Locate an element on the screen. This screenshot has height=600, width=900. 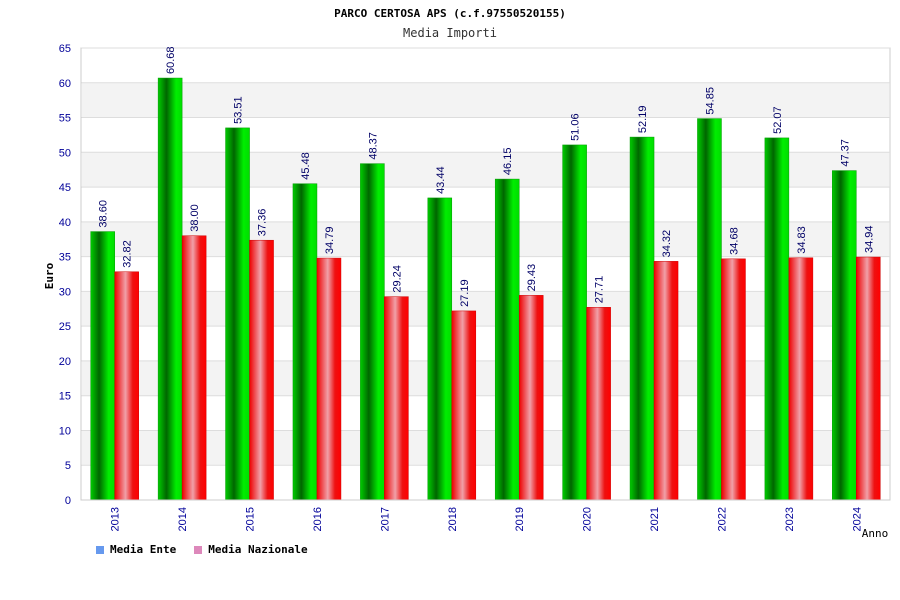
x-tick-label: 2021 is located at coordinates (655, 519).